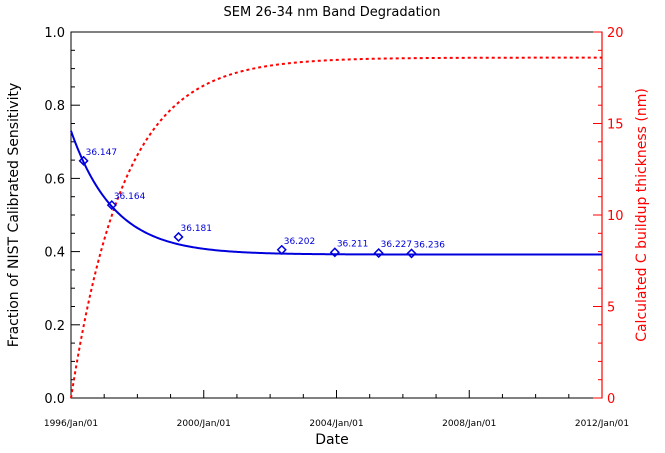 This screenshot has width=665, height=453. I want to click on left-y-tick-label-5: 1.0, so click(54, 33).